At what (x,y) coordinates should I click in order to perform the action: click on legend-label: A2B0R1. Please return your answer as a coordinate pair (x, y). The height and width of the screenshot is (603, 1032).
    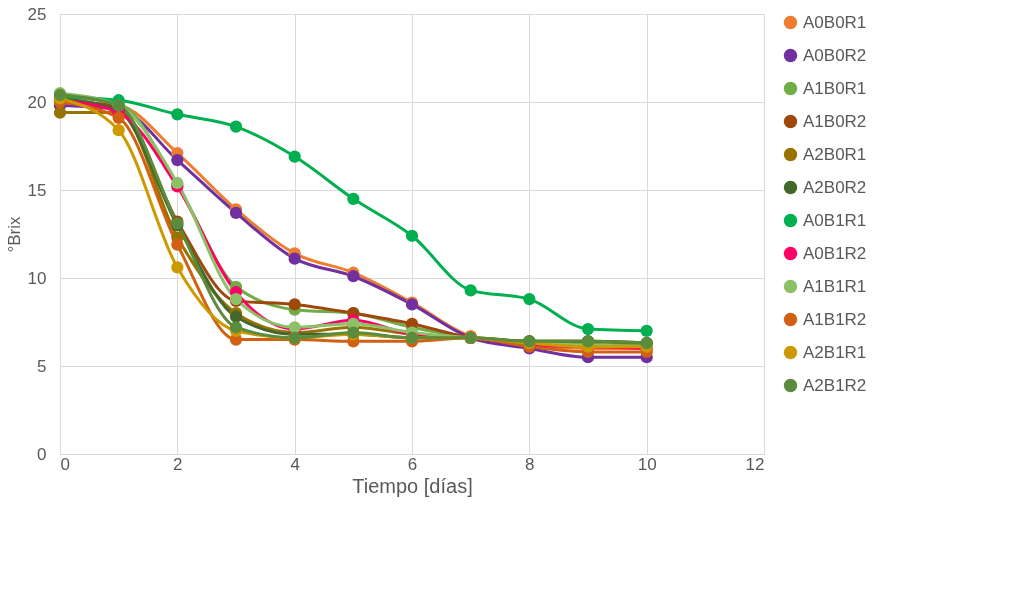
    Looking at the image, I should click on (835, 154).